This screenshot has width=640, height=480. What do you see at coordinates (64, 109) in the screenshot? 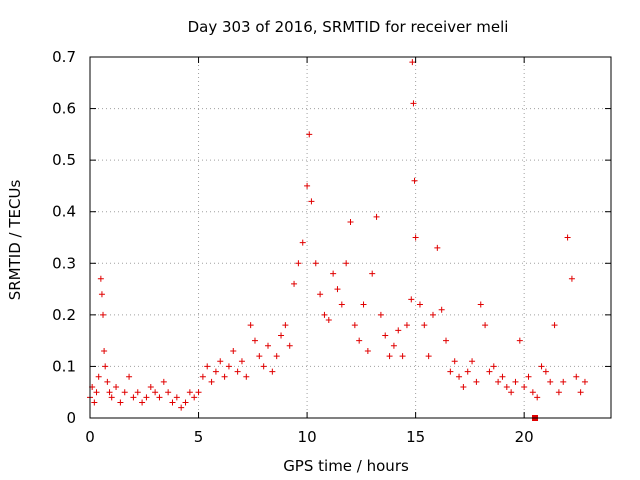
I see `y-tick-label: 0.6` at bounding box center [64, 109].